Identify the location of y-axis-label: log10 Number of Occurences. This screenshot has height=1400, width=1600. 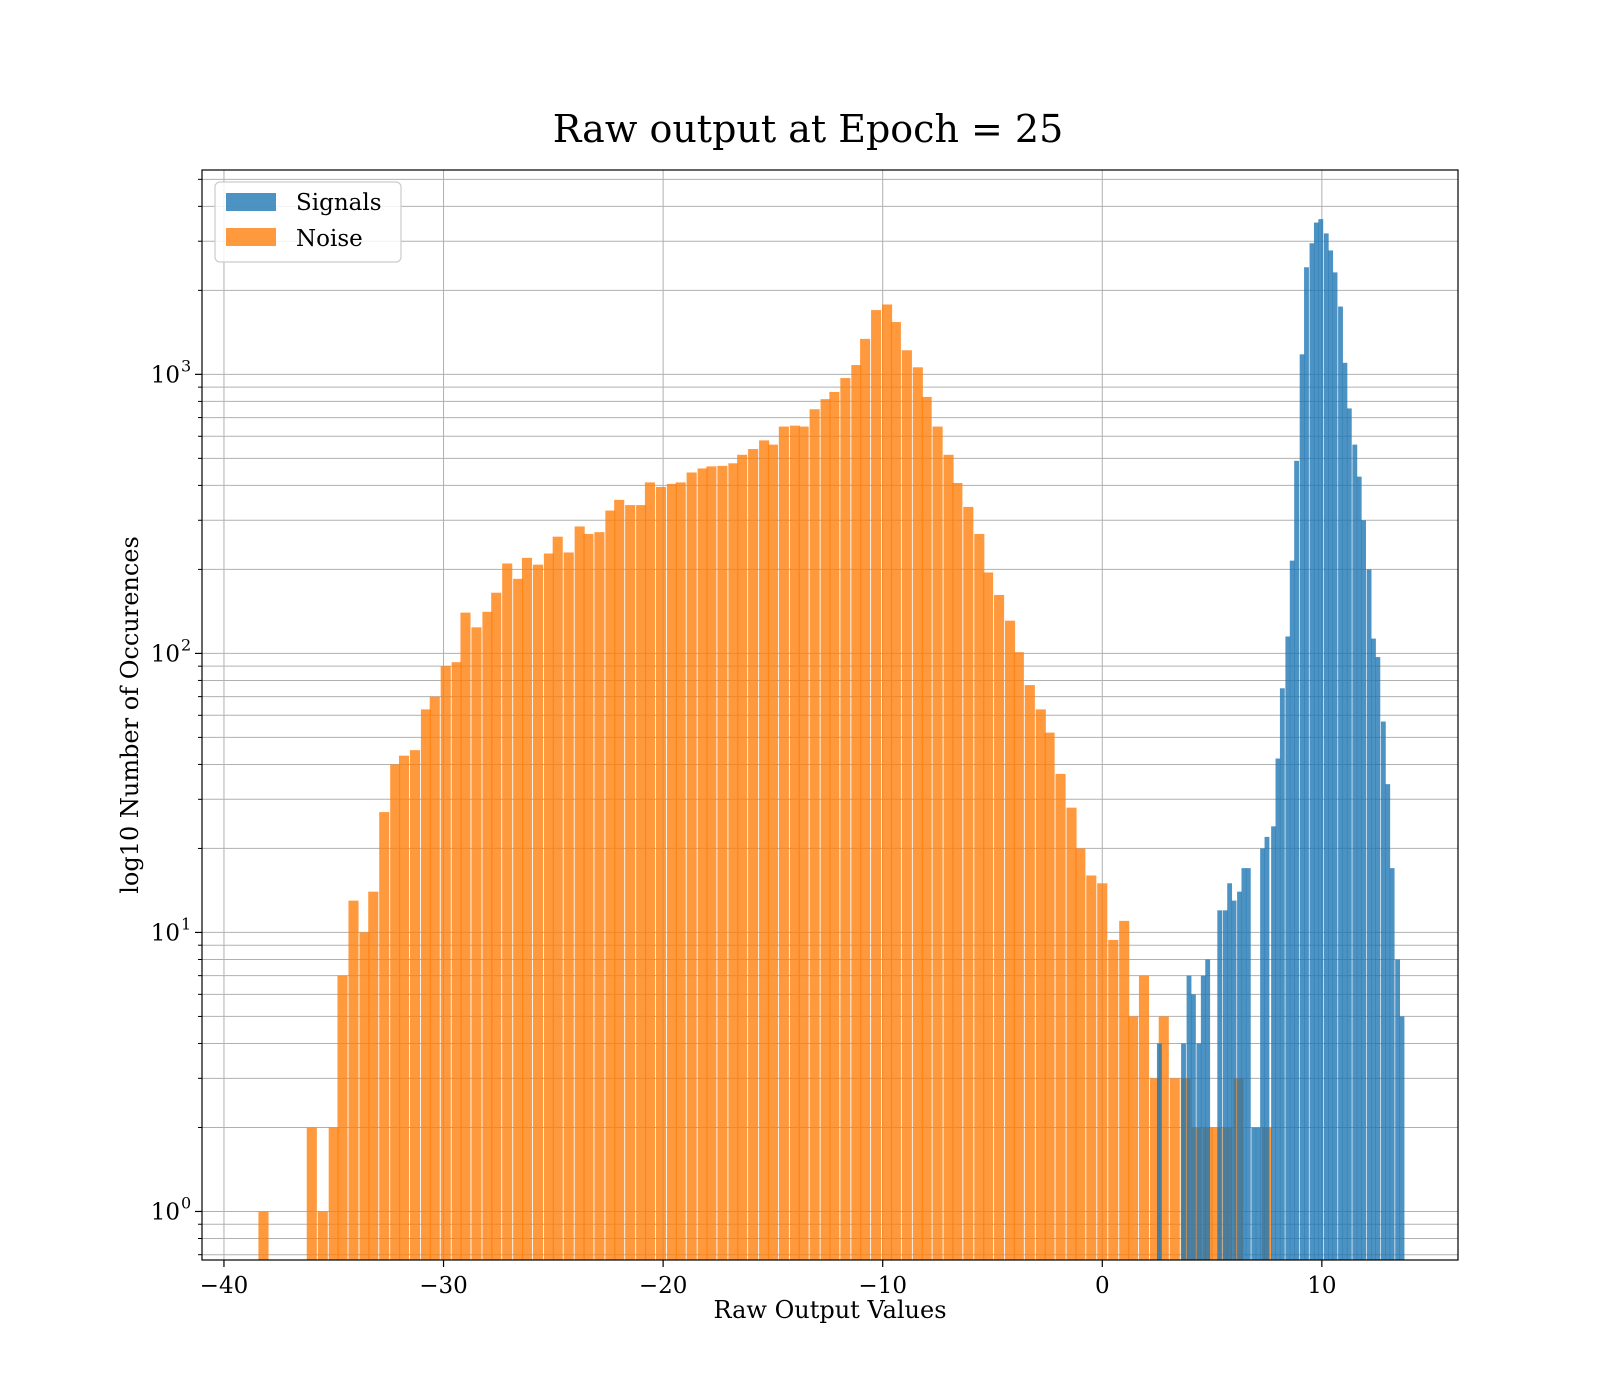
(130, 715).